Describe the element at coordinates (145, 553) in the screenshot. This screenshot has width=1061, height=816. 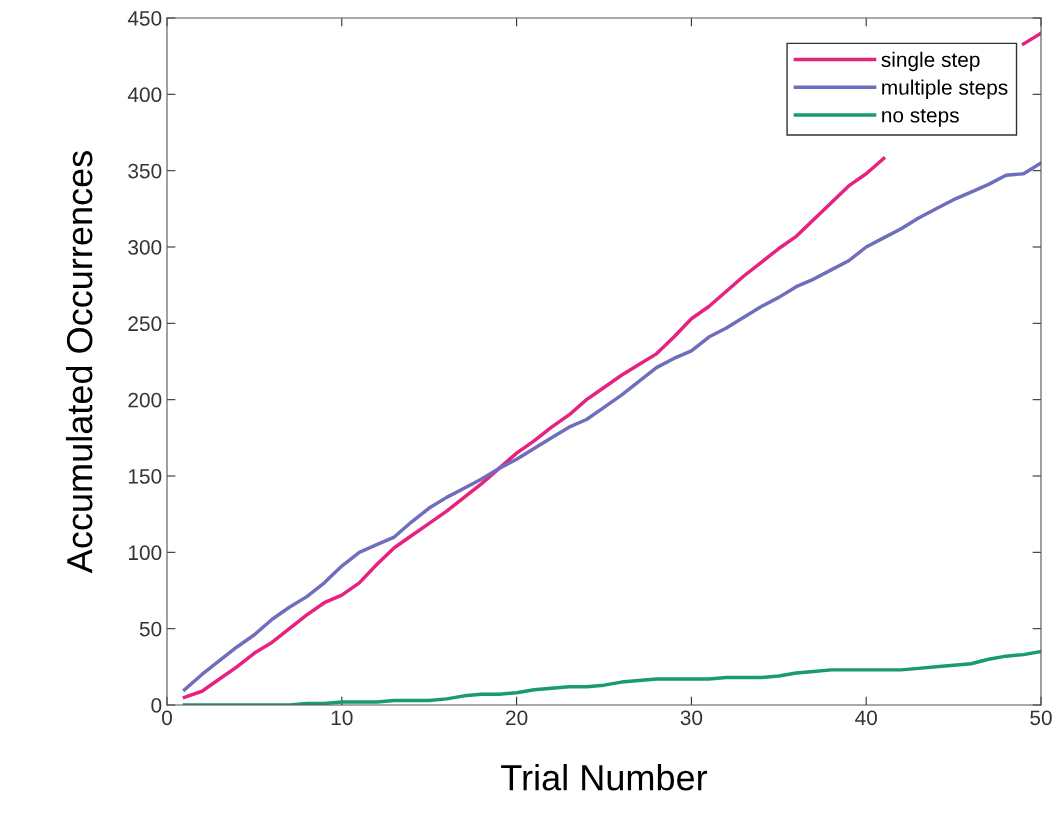
I see `y-tick-label: 100` at that location.